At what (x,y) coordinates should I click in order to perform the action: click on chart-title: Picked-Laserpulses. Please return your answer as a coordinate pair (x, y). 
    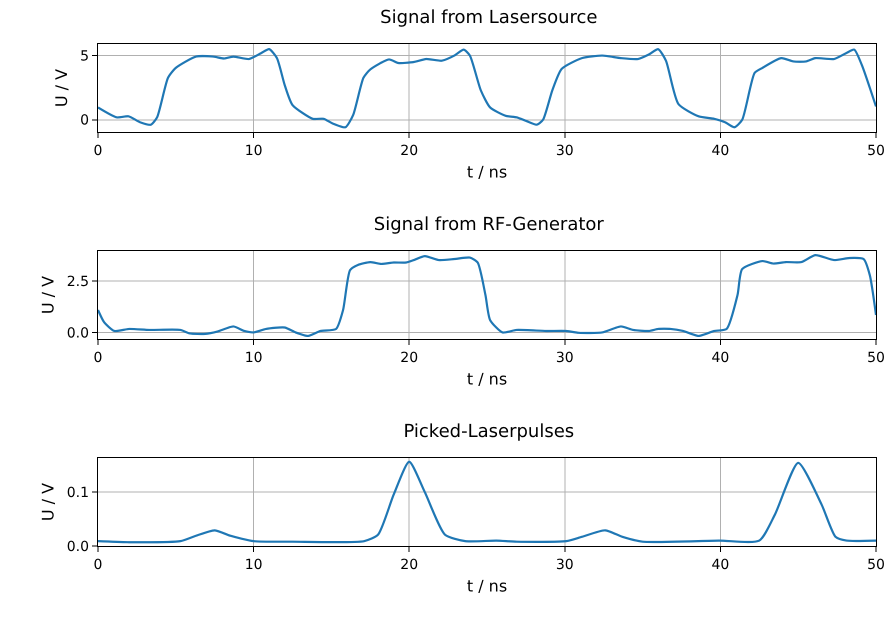
    Looking at the image, I should click on (488, 431).